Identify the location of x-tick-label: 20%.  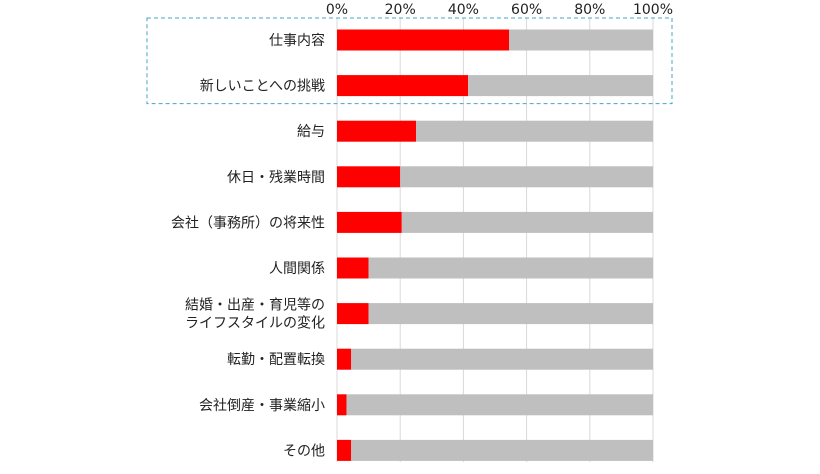
(400, 10).